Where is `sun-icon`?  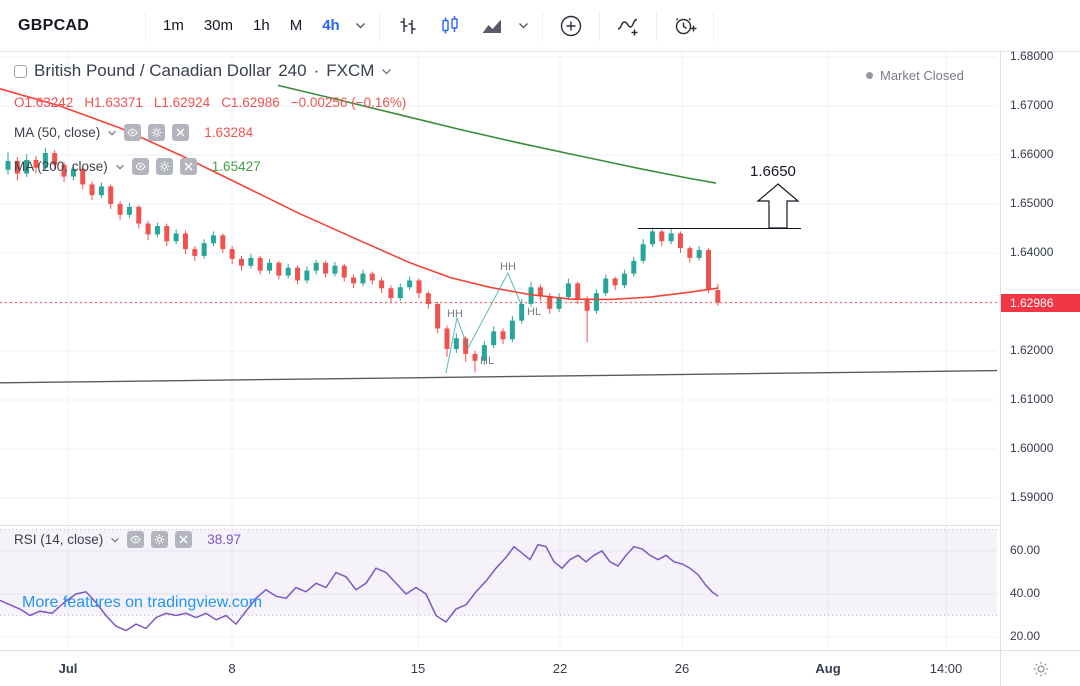 sun-icon is located at coordinates (1040, 668).